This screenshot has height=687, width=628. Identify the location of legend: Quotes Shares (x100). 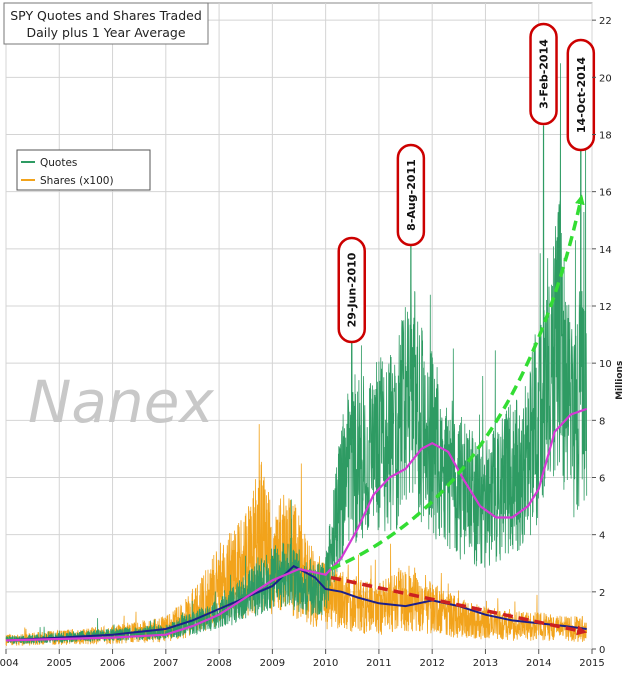
(83, 170).